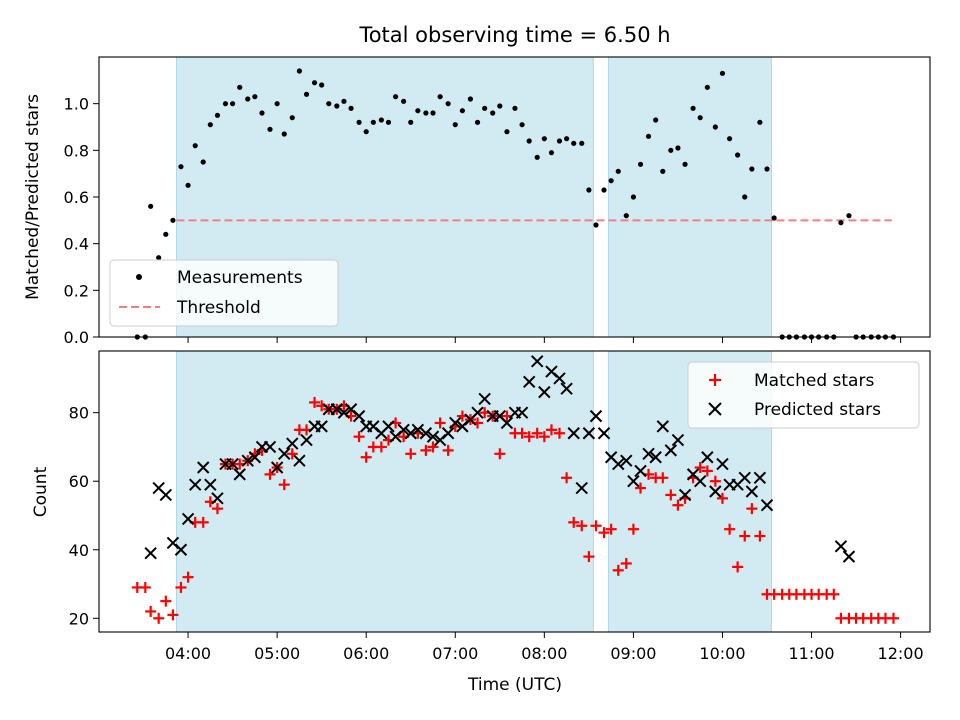  What do you see at coordinates (33, 197) in the screenshot?
I see `top-y-axis-label: Matched/Predicted stars` at bounding box center [33, 197].